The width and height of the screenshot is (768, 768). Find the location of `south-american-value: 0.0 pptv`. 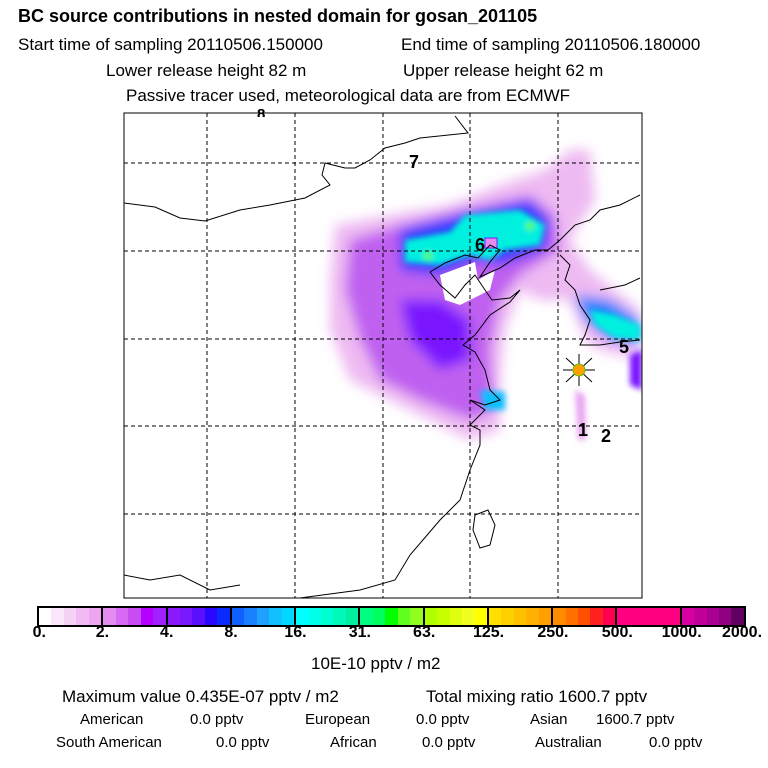

south-american-value: 0.0 pptv is located at coordinates (243, 742).